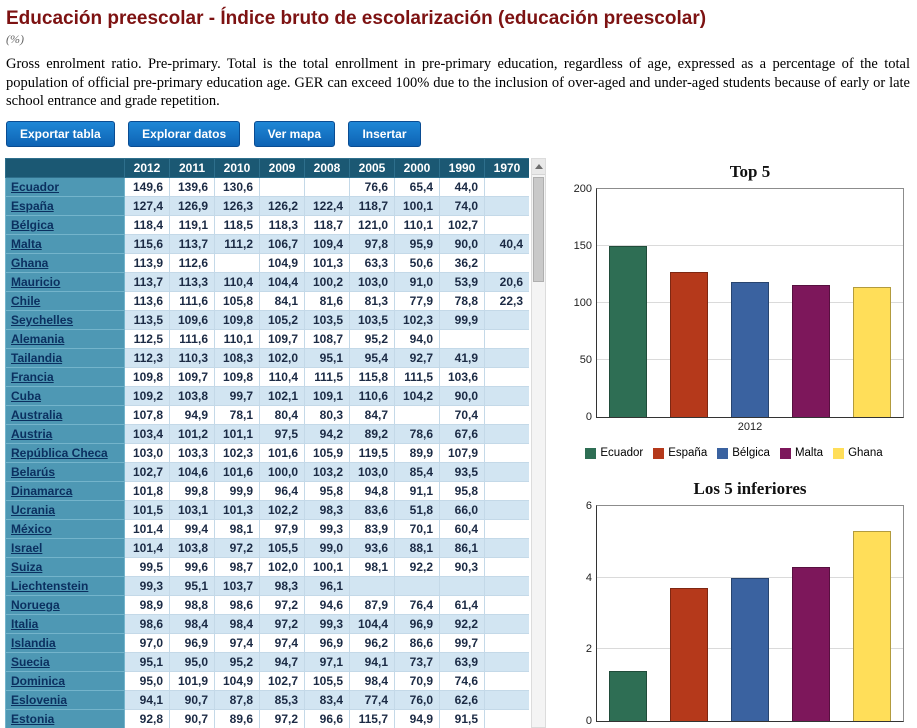 This screenshot has height=728, width=917. I want to click on scrollbar-up-button, so click(538, 167).